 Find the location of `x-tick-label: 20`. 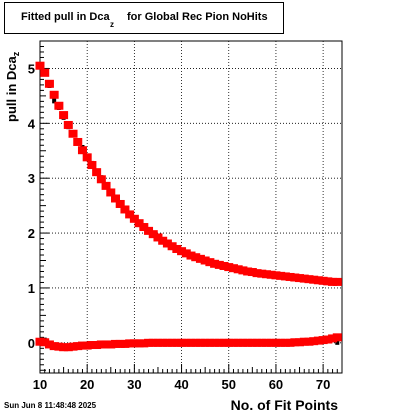

x-tick-label: 20 is located at coordinates (87, 384).